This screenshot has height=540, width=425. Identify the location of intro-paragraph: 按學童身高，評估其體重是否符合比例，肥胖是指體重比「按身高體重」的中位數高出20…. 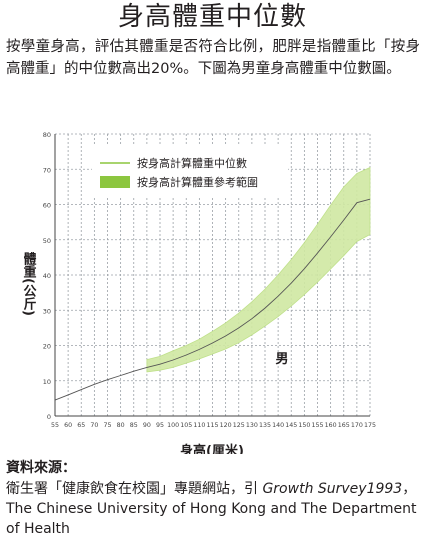
(213, 58).